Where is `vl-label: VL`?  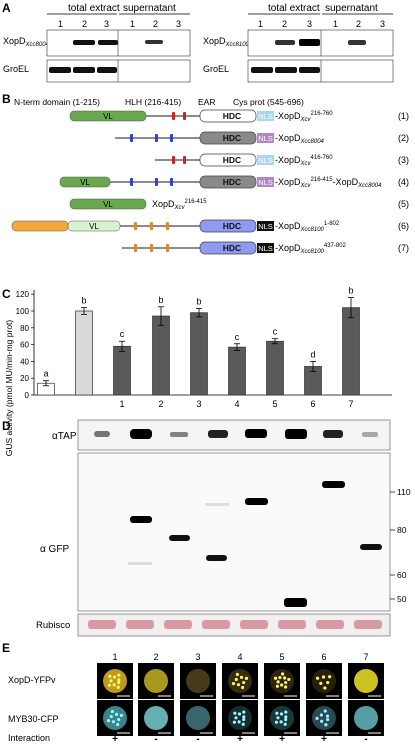
vl-label: VL is located at coordinates (94, 226).